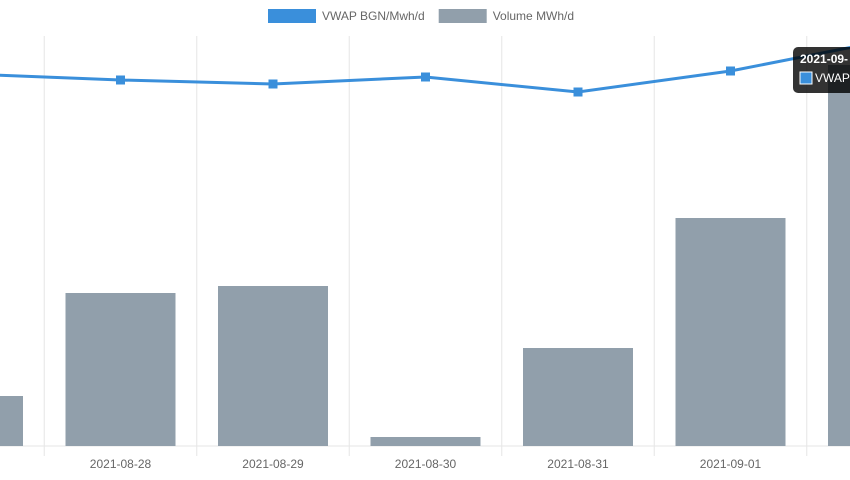  What do you see at coordinates (821, 70) in the screenshot?
I see `tooltip: 2021-09- VWAP` at bounding box center [821, 70].